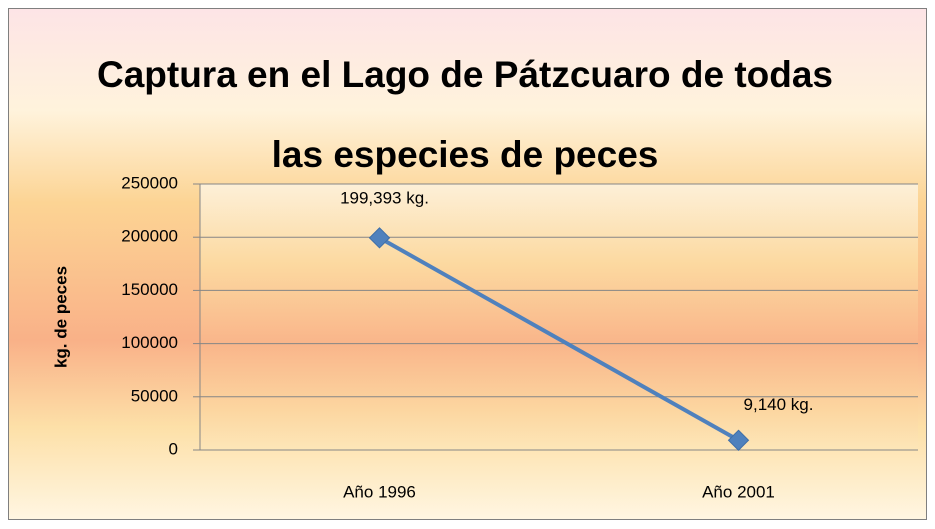  I want to click on y-tick-label: 150000, so click(149, 289).